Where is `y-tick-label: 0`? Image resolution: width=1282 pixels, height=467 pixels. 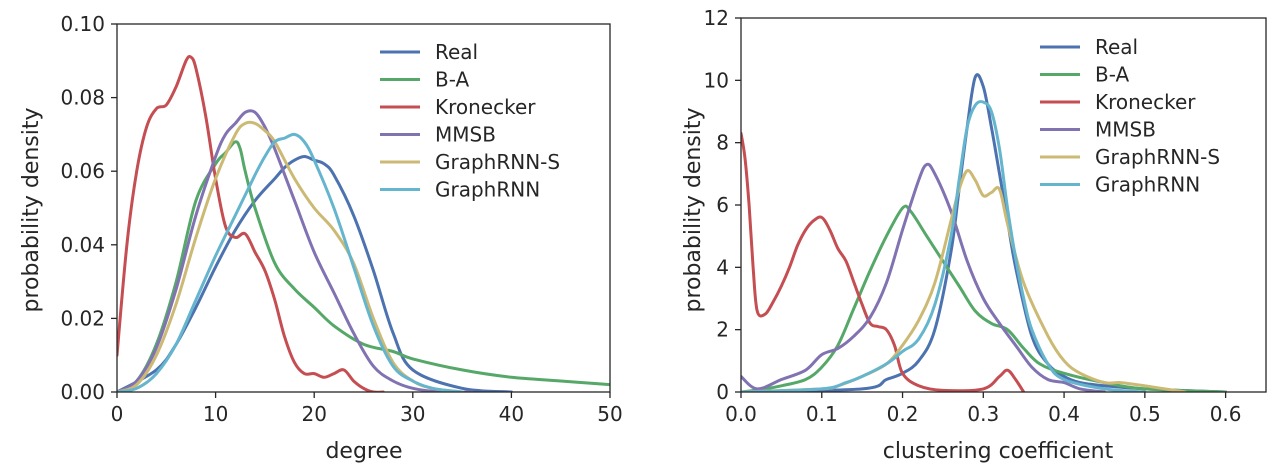
y-tick-label: 0 is located at coordinates (722, 392).